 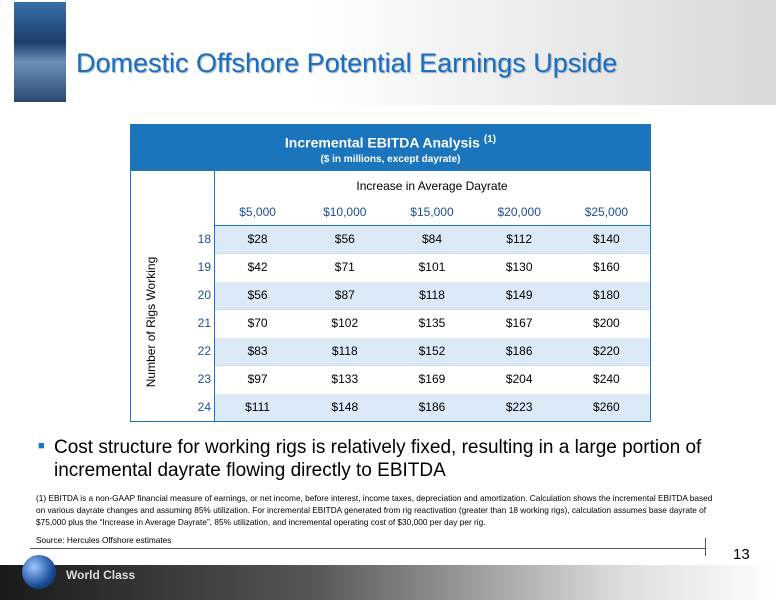 I want to click on row-label: 20, so click(x=204, y=295).